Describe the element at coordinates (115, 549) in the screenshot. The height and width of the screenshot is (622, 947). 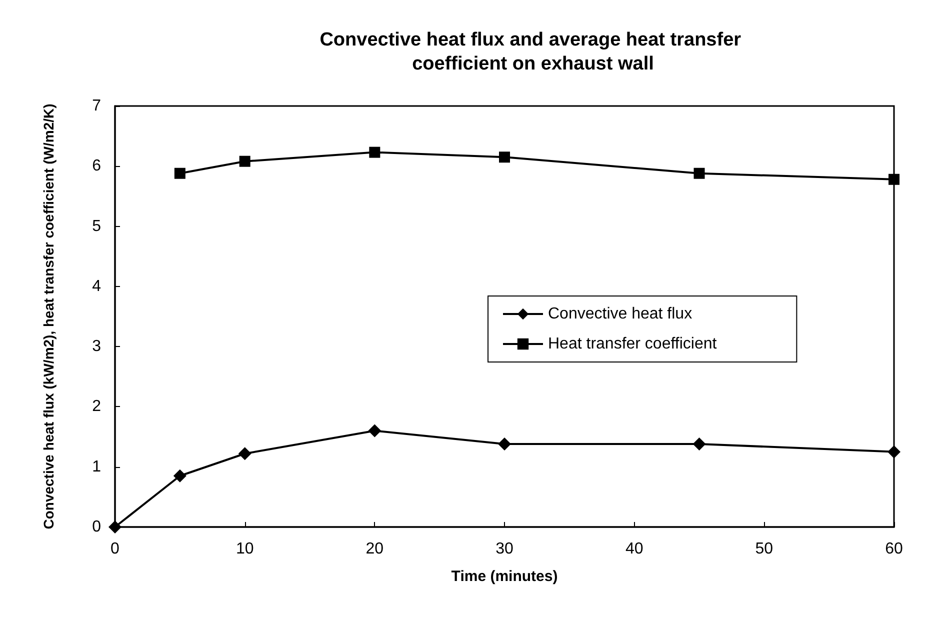
I see `x-tick-label: 0` at that location.